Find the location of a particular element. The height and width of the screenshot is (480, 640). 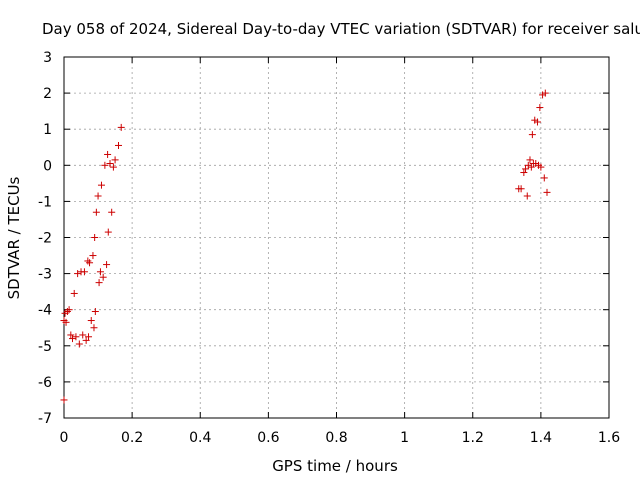

x-tick-label: 1 is located at coordinates (404, 438).